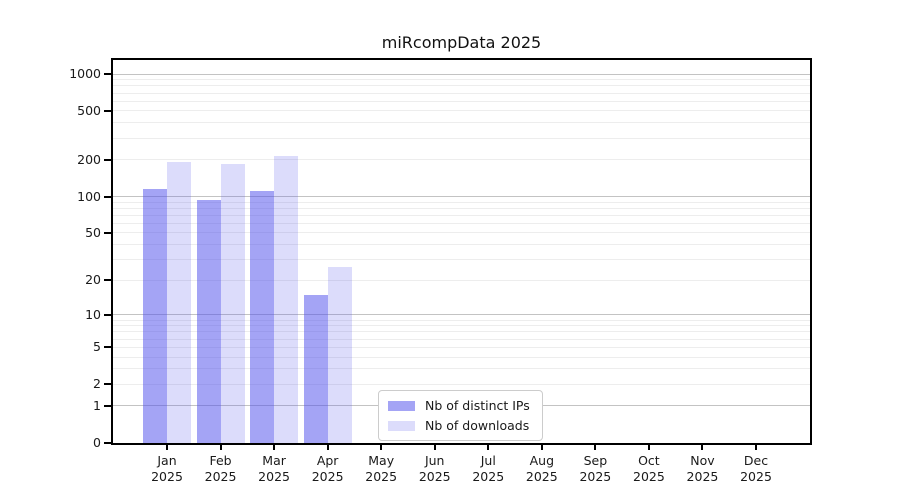  What do you see at coordinates (401, 405) in the screenshot?
I see `legend-swatch-distinct-ips` at bounding box center [401, 405].